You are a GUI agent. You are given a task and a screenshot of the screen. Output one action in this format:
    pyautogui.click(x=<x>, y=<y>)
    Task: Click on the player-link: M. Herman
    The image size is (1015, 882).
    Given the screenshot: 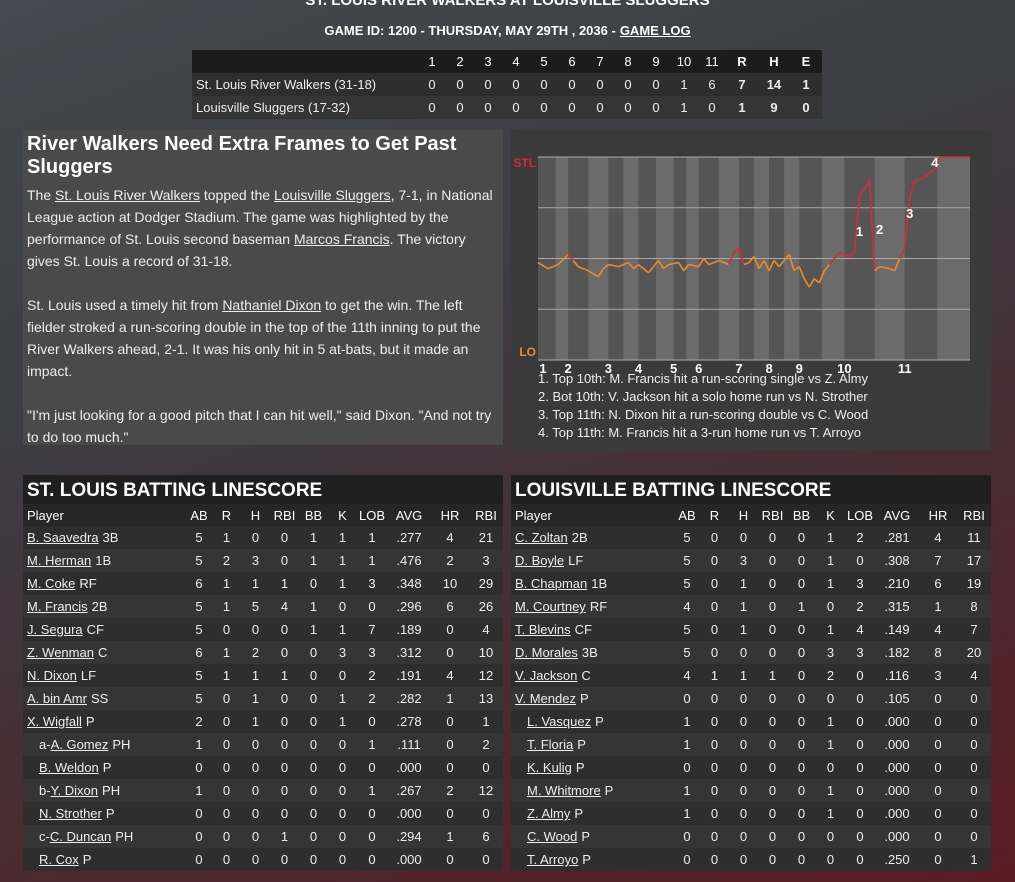 What is the action you would take?
    pyautogui.click(x=59, y=560)
    